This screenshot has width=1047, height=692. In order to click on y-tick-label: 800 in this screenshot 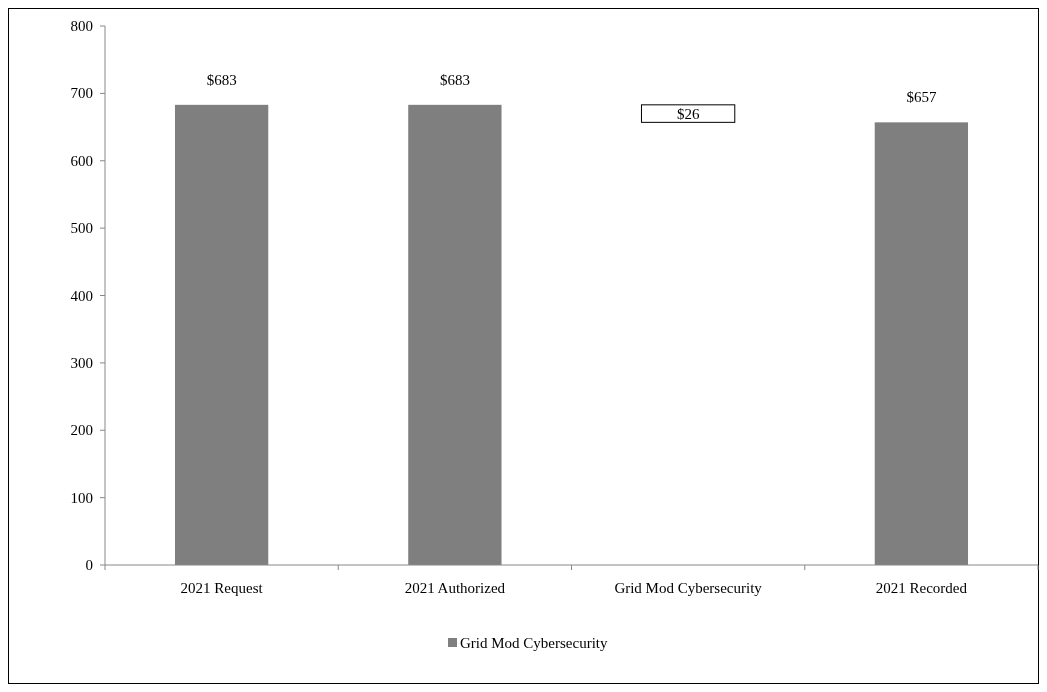, I will do `click(81, 26)`.